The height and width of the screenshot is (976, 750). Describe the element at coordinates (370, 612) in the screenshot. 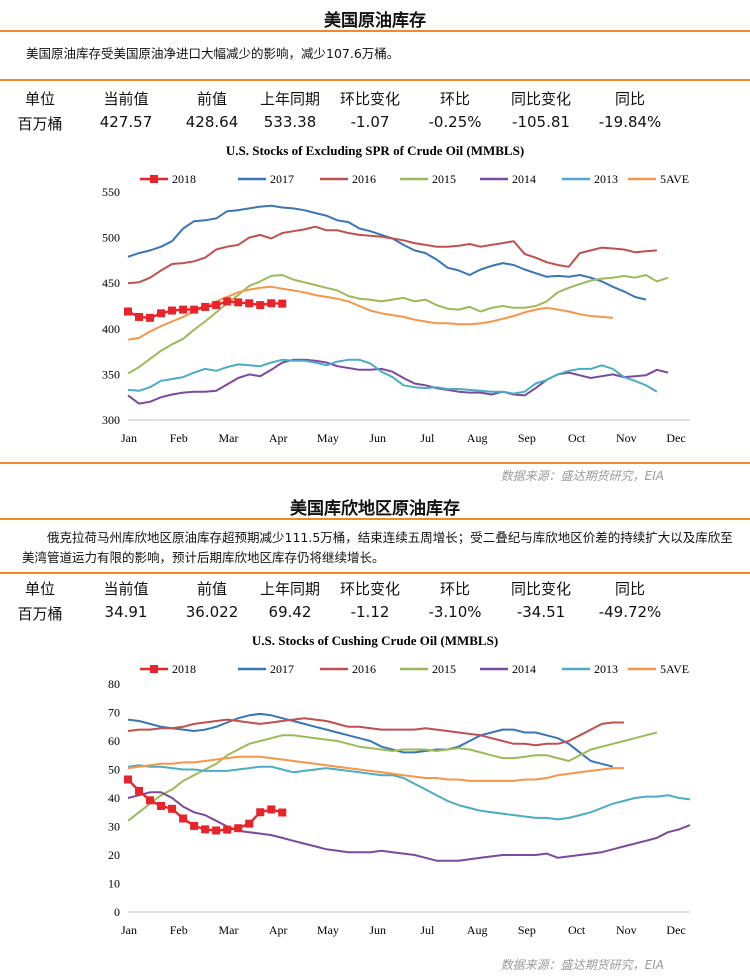

I see `table-cell: -1.12` at that location.